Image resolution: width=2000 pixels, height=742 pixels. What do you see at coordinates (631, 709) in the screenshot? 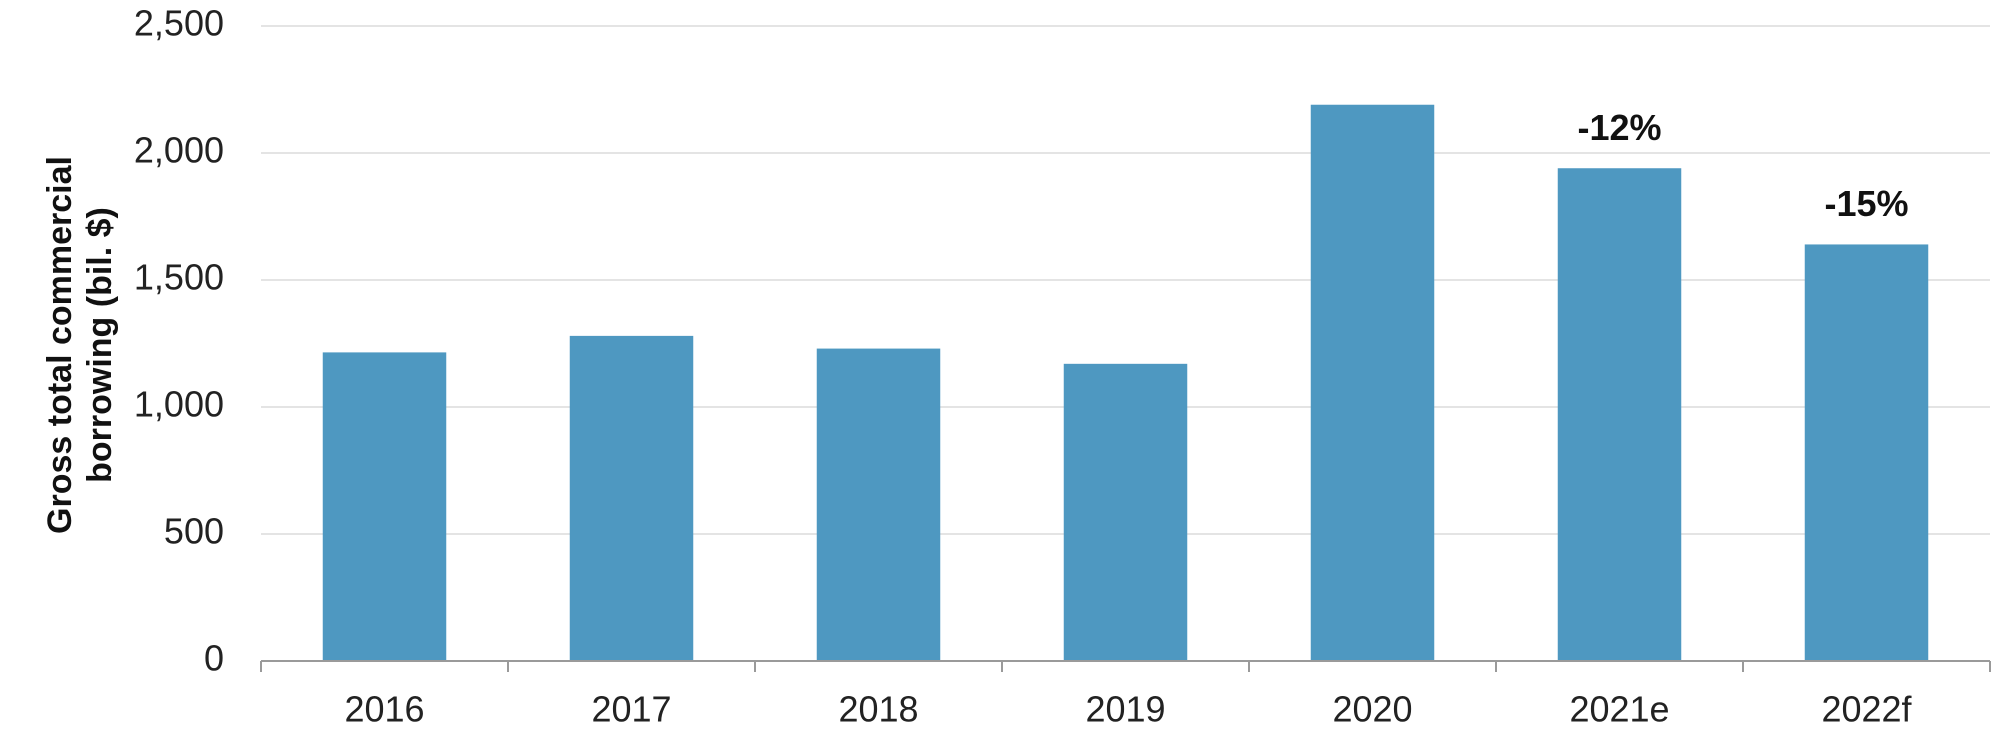
I see `x-tick-label: 2017` at bounding box center [631, 709].